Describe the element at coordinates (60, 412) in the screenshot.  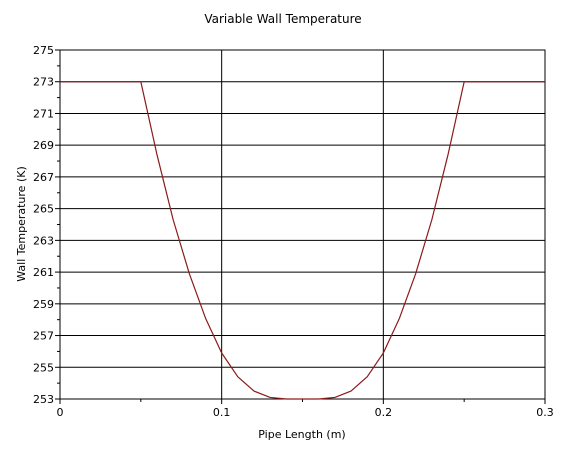
I see `x-tick-label: 0` at that location.